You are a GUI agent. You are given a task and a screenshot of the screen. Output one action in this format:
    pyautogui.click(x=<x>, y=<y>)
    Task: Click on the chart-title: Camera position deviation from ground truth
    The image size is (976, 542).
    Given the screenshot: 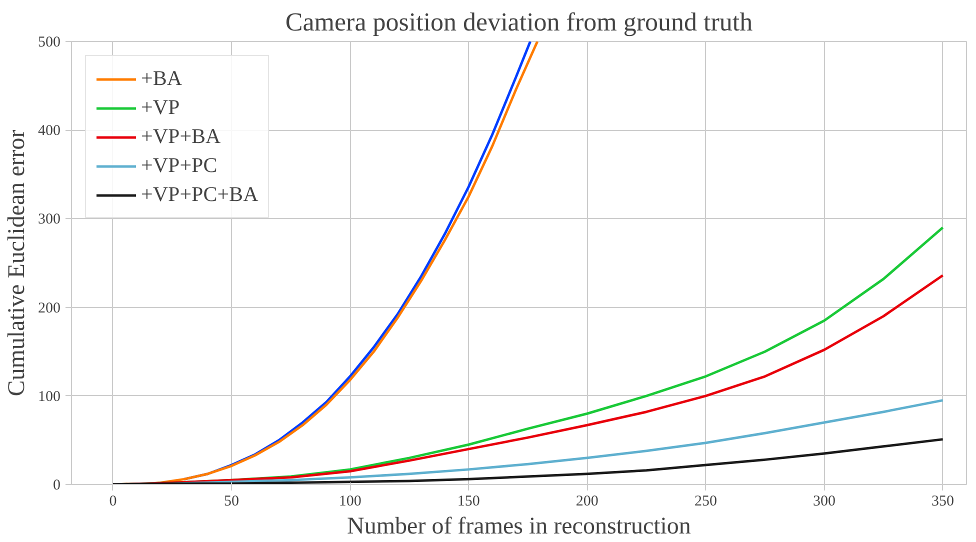 What is the action you would take?
    pyautogui.click(x=519, y=22)
    